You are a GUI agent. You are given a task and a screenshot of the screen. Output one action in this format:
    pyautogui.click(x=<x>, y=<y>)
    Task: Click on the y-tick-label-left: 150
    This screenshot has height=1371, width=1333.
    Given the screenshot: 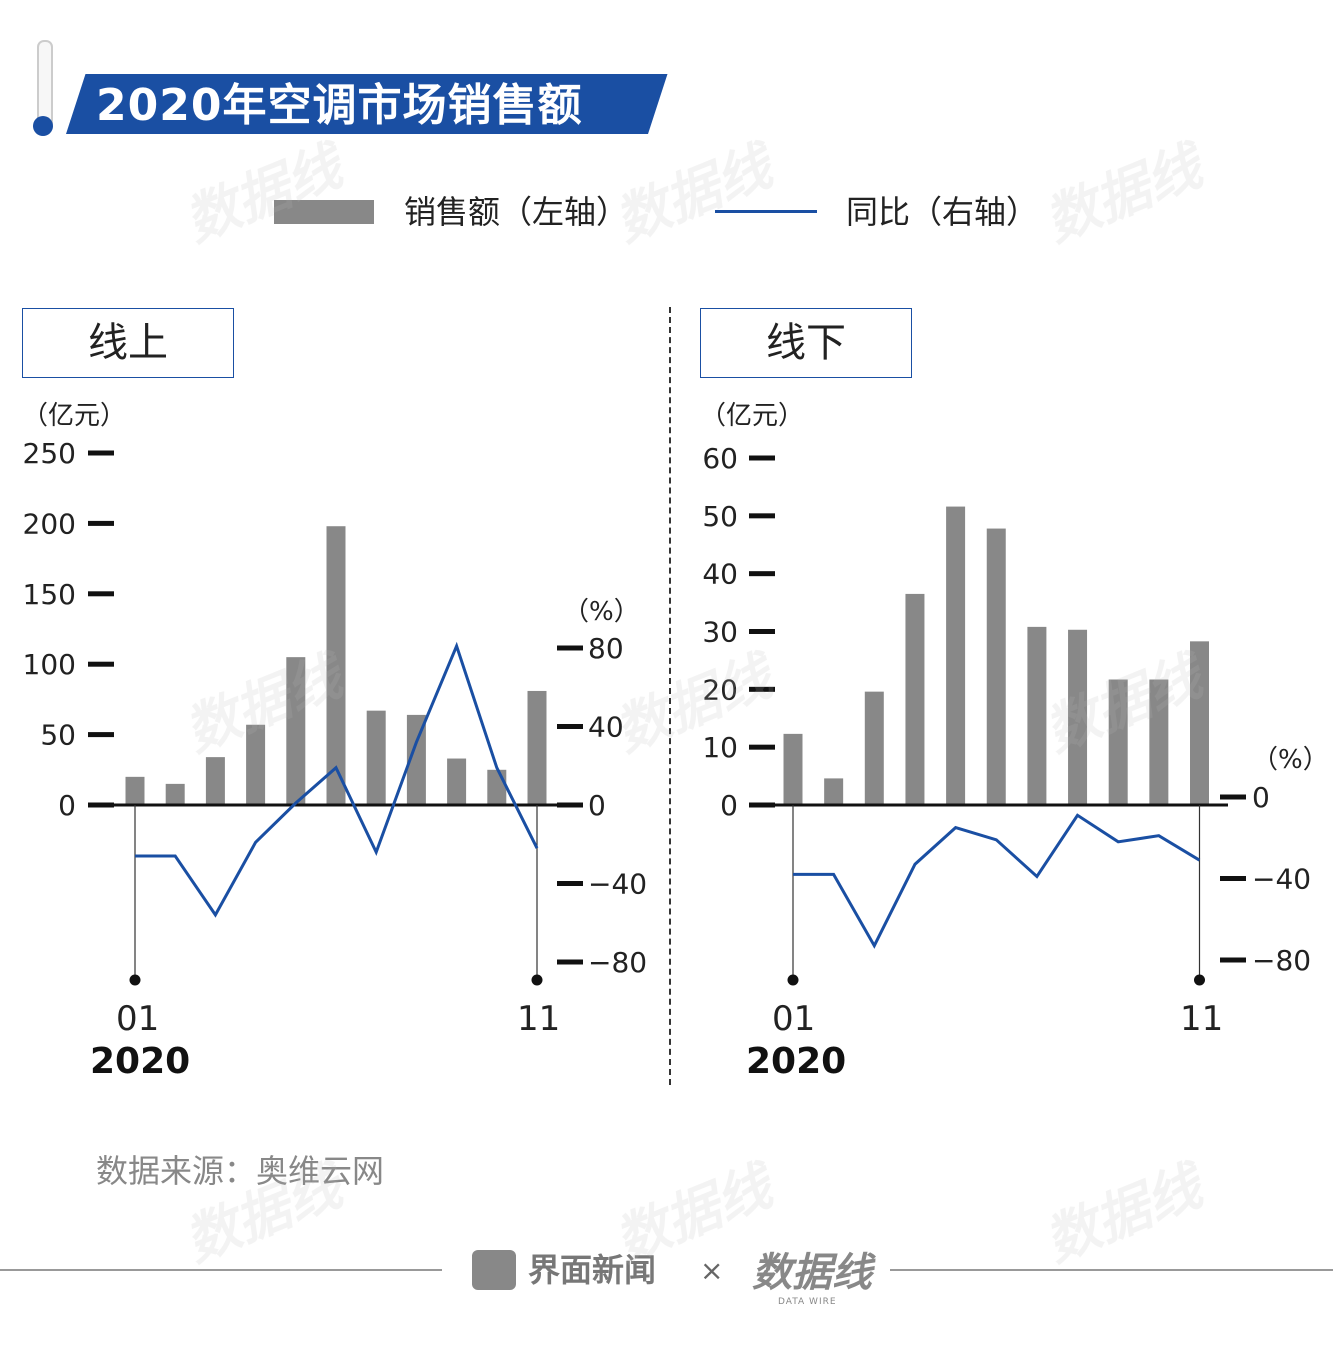 What is the action you would take?
    pyautogui.click(x=49, y=594)
    